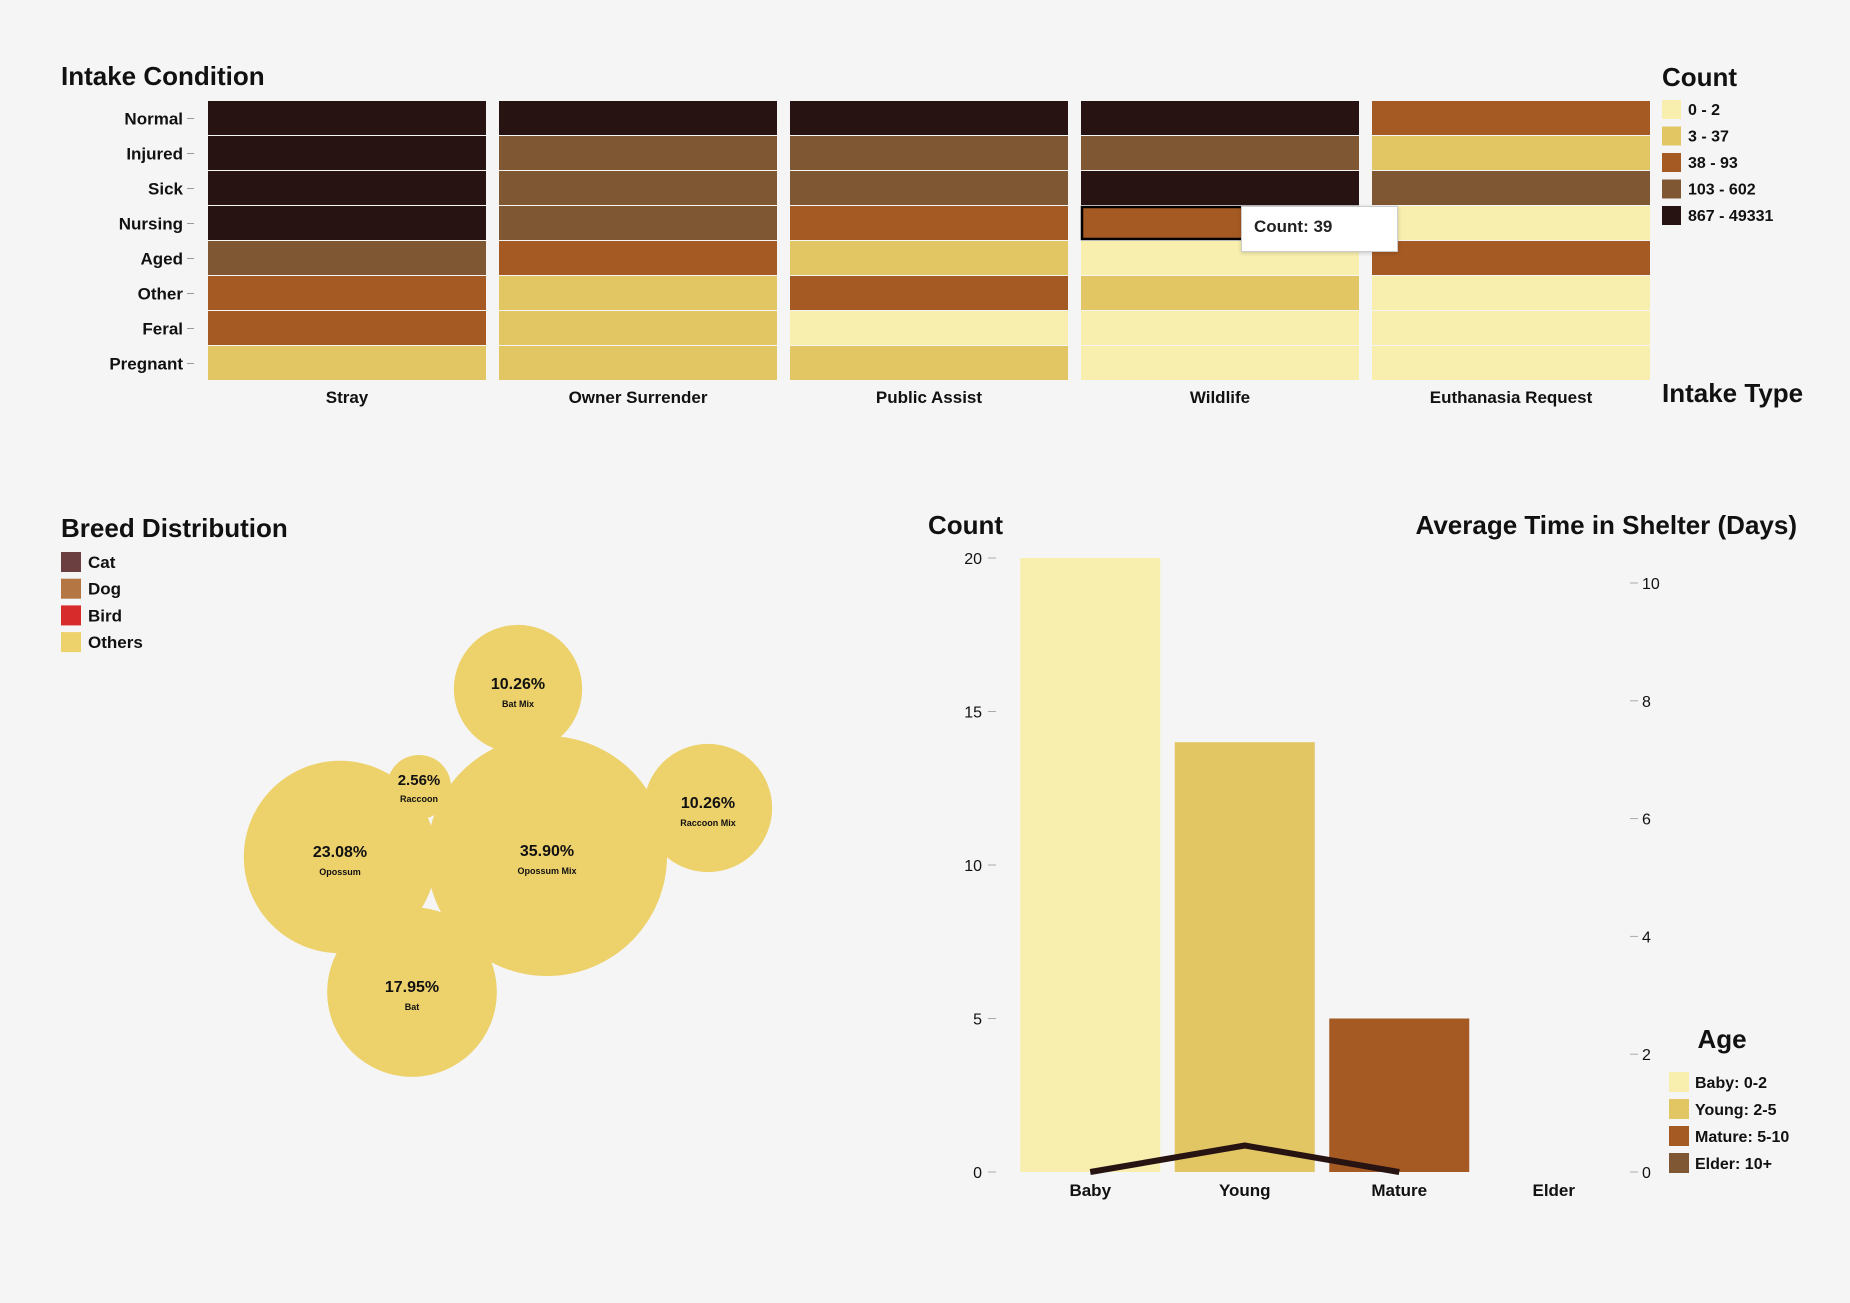  What do you see at coordinates (518, 704) in the screenshot?
I see `bubble-name-label: Bat Mix` at bounding box center [518, 704].